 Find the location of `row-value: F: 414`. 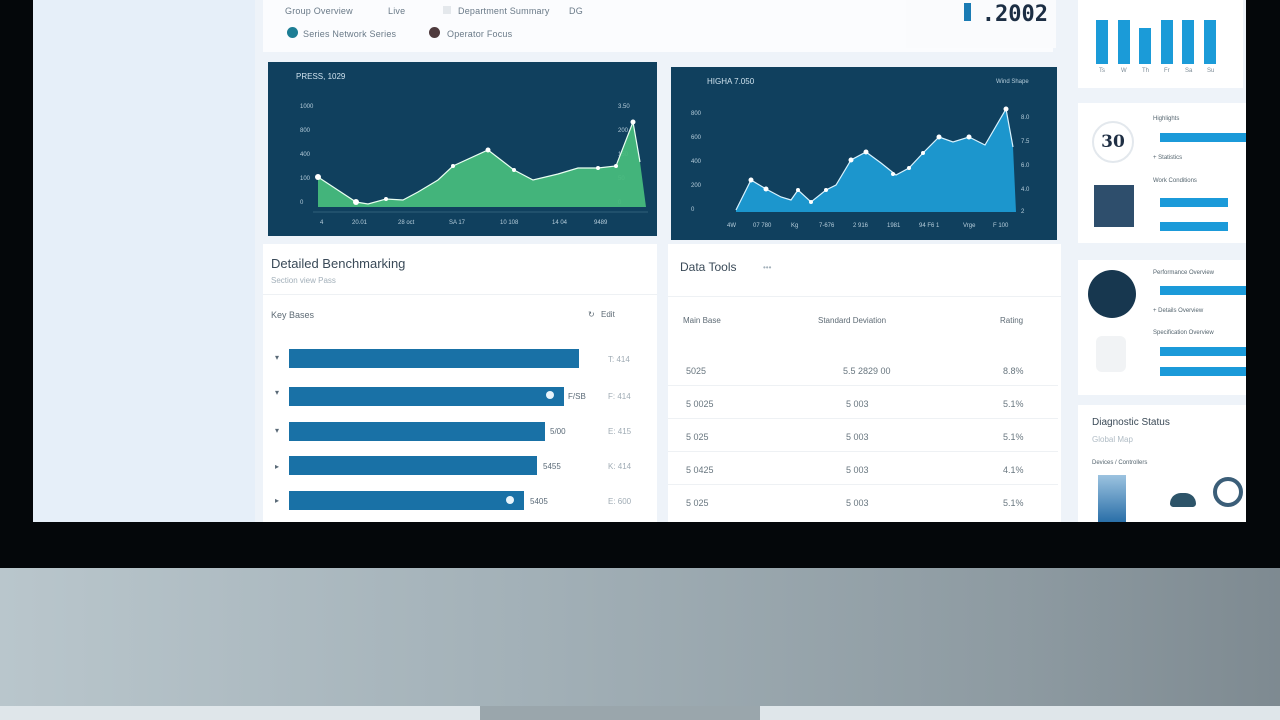

row-value: F: 414 is located at coordinates (619, 396).